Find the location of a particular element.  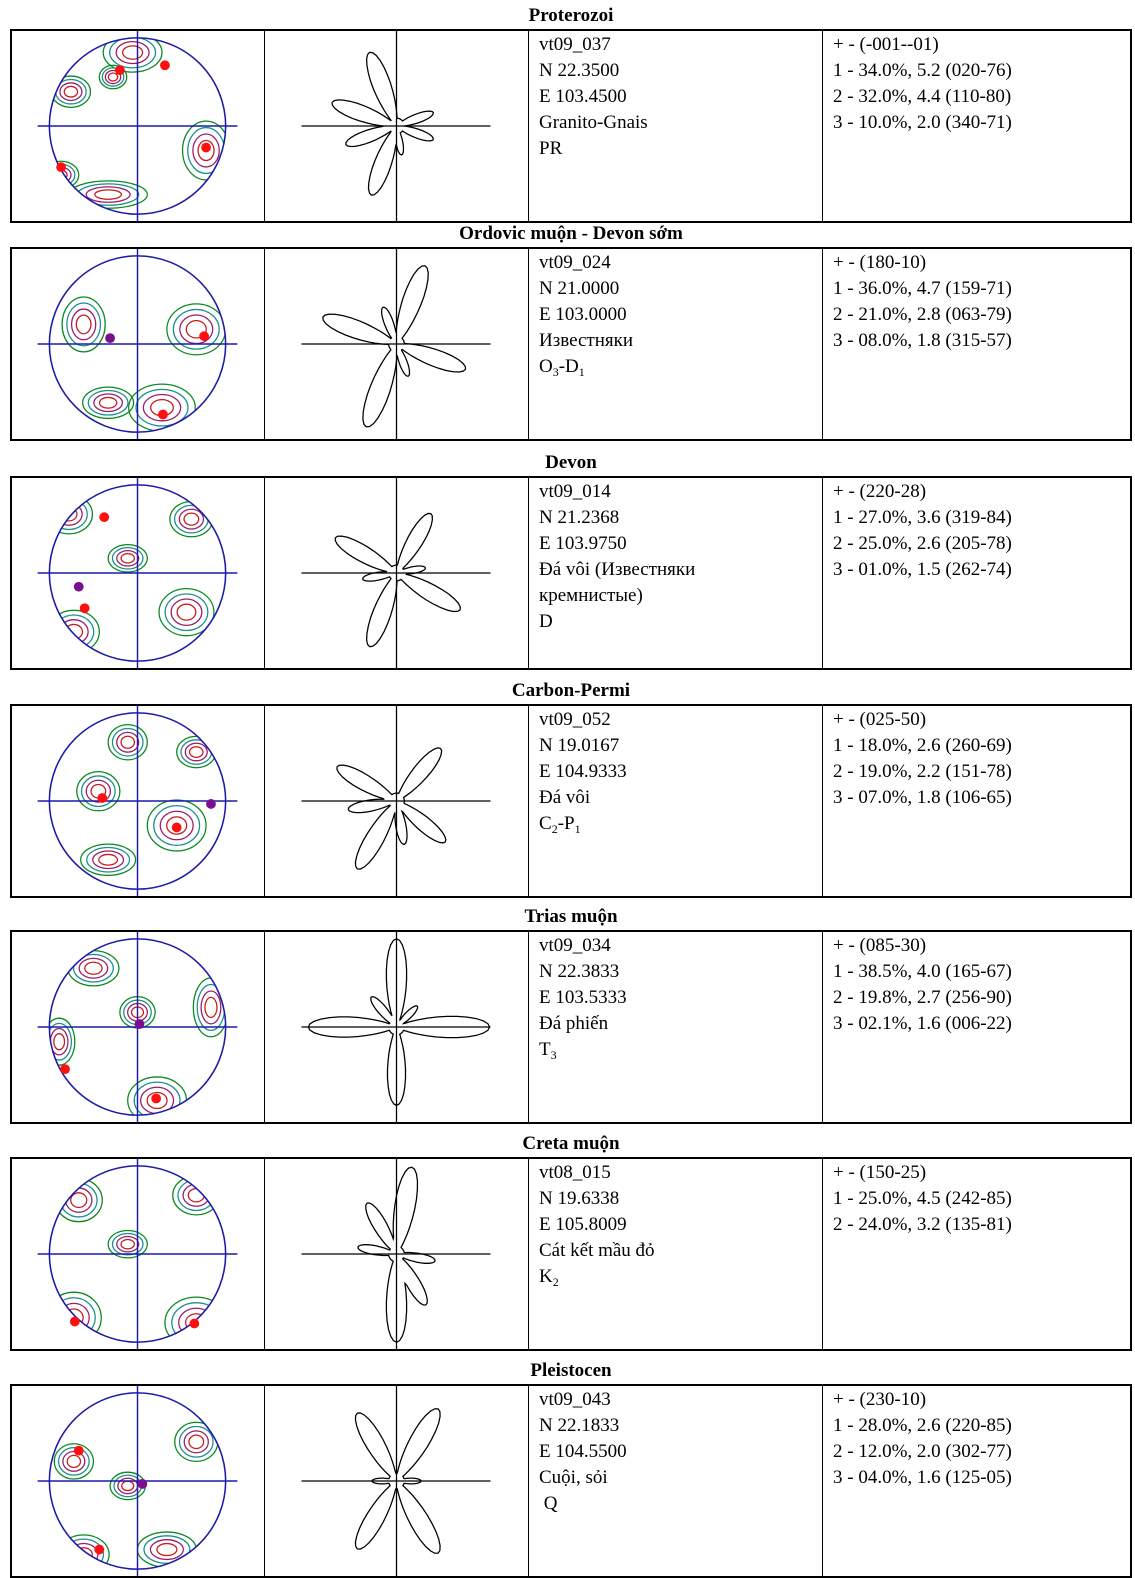

stat-line: 1 - 34.0%, 5.2 (020-76) is located at coordinates (922, 70).